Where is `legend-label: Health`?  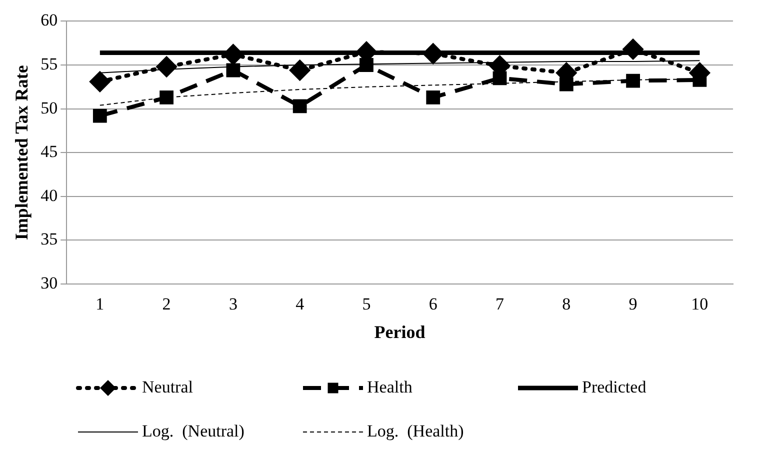 legend-label: Health is located at coordinates (390, 386).